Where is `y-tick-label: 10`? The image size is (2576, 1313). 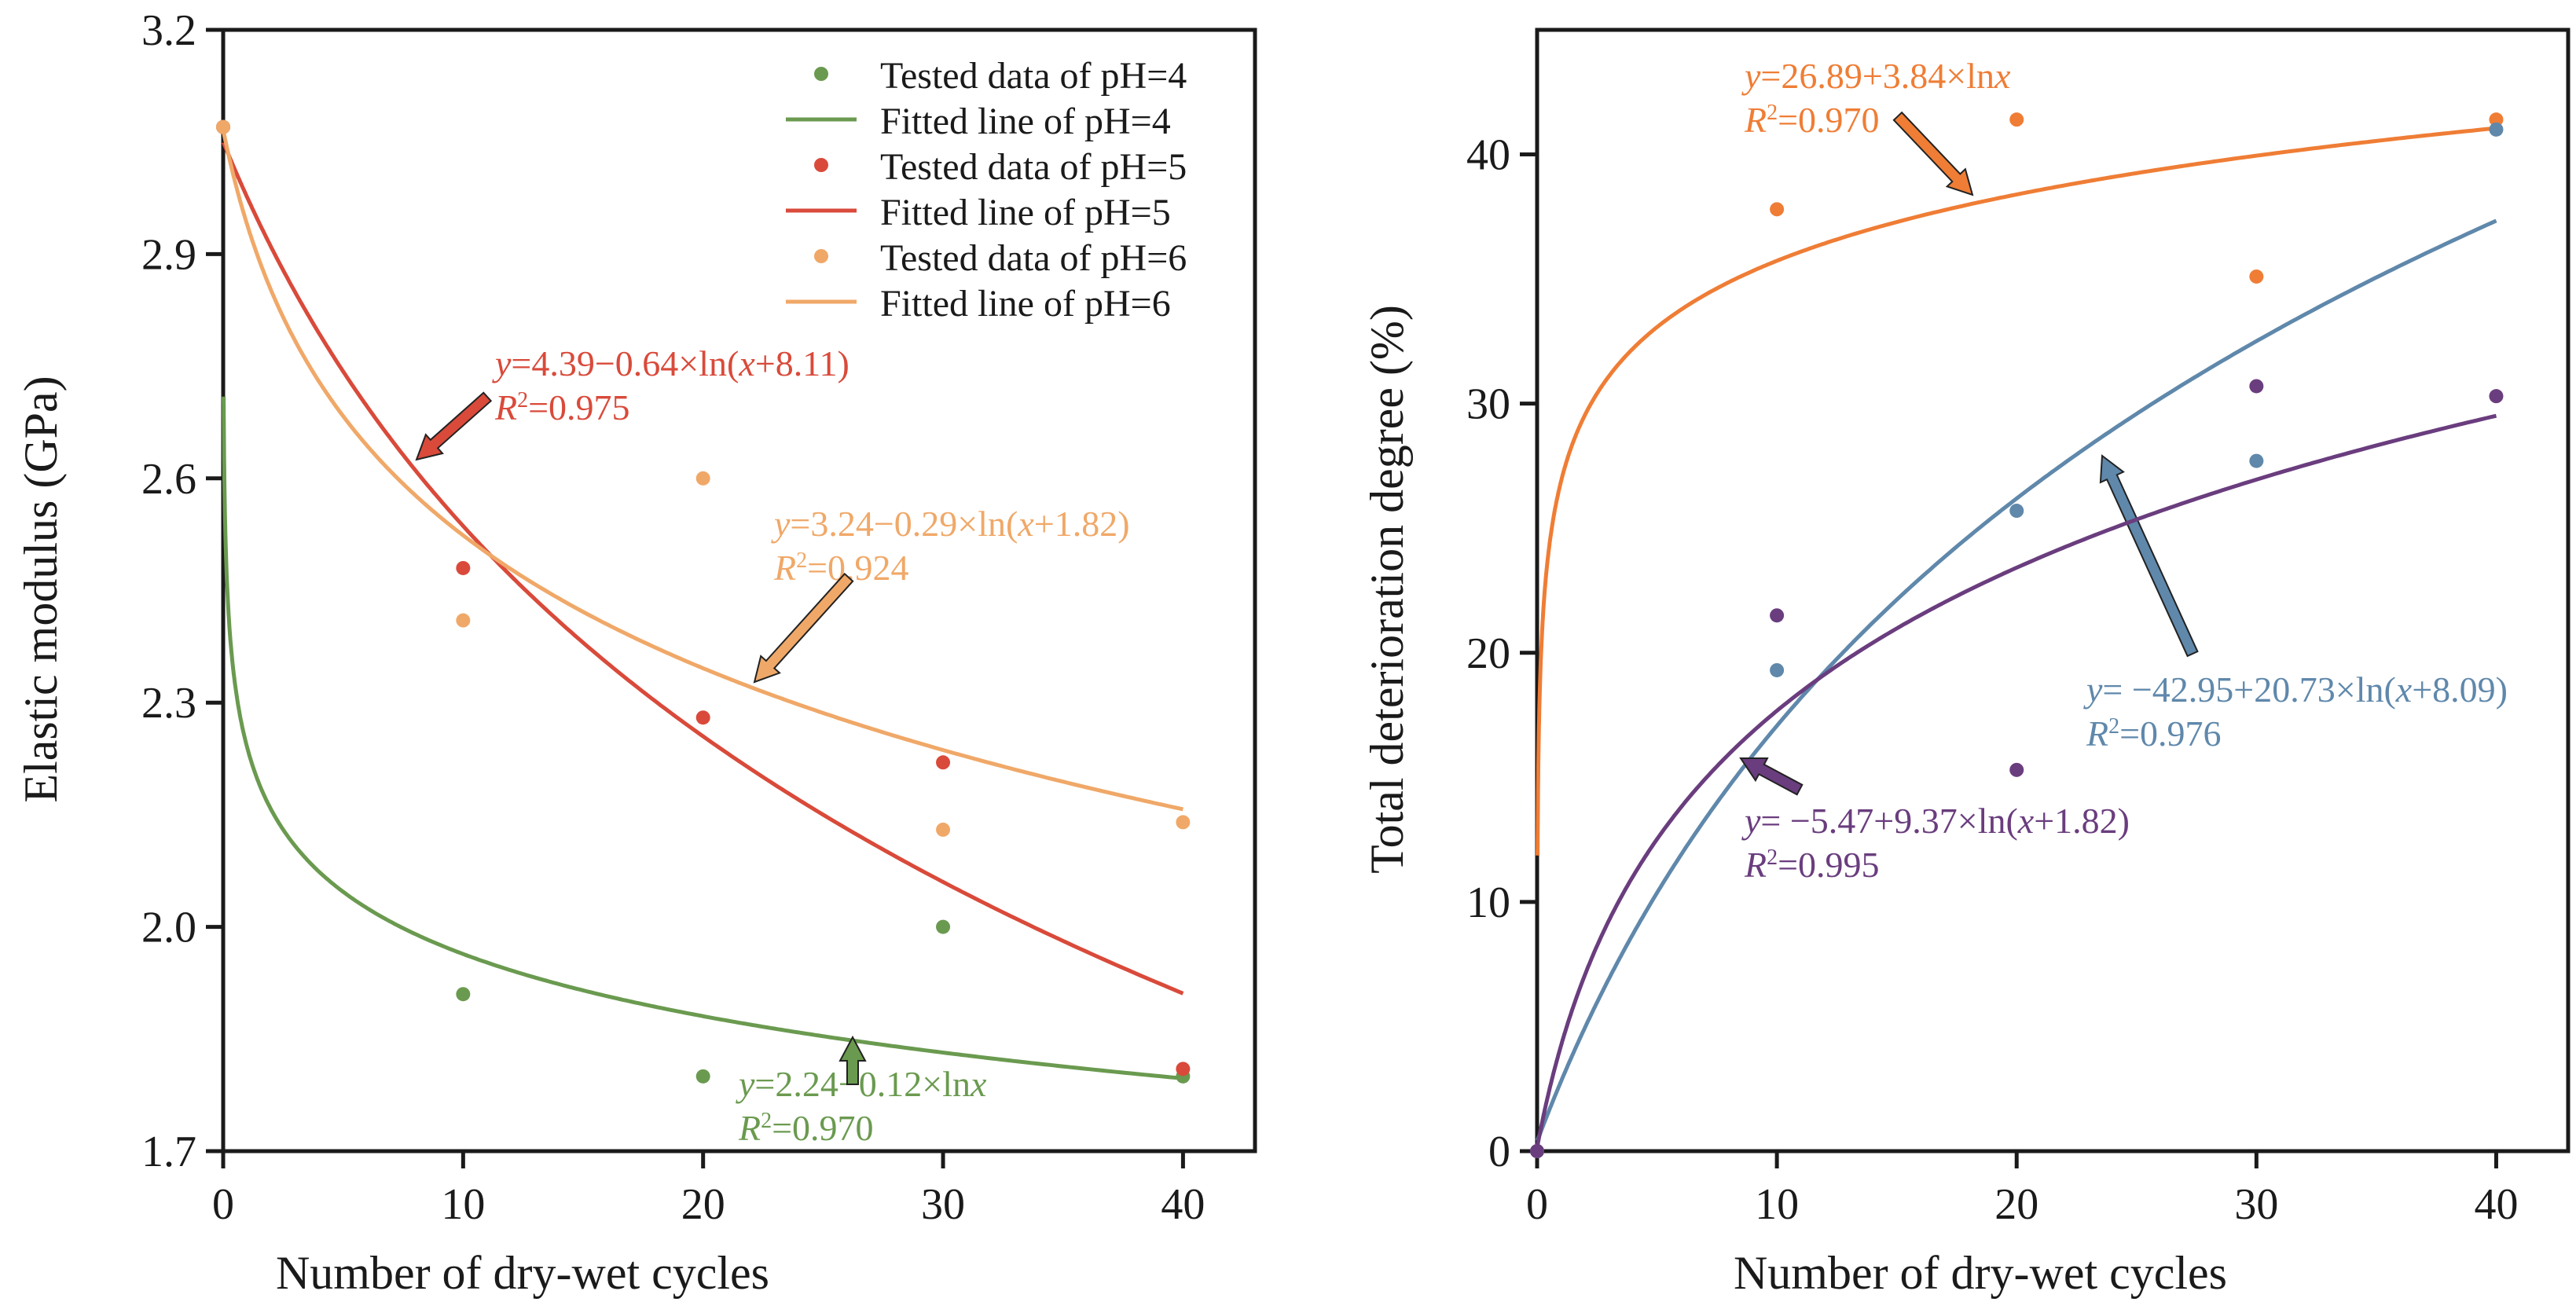 y-tick-label: 10 is located at coordinates (1488, 902).